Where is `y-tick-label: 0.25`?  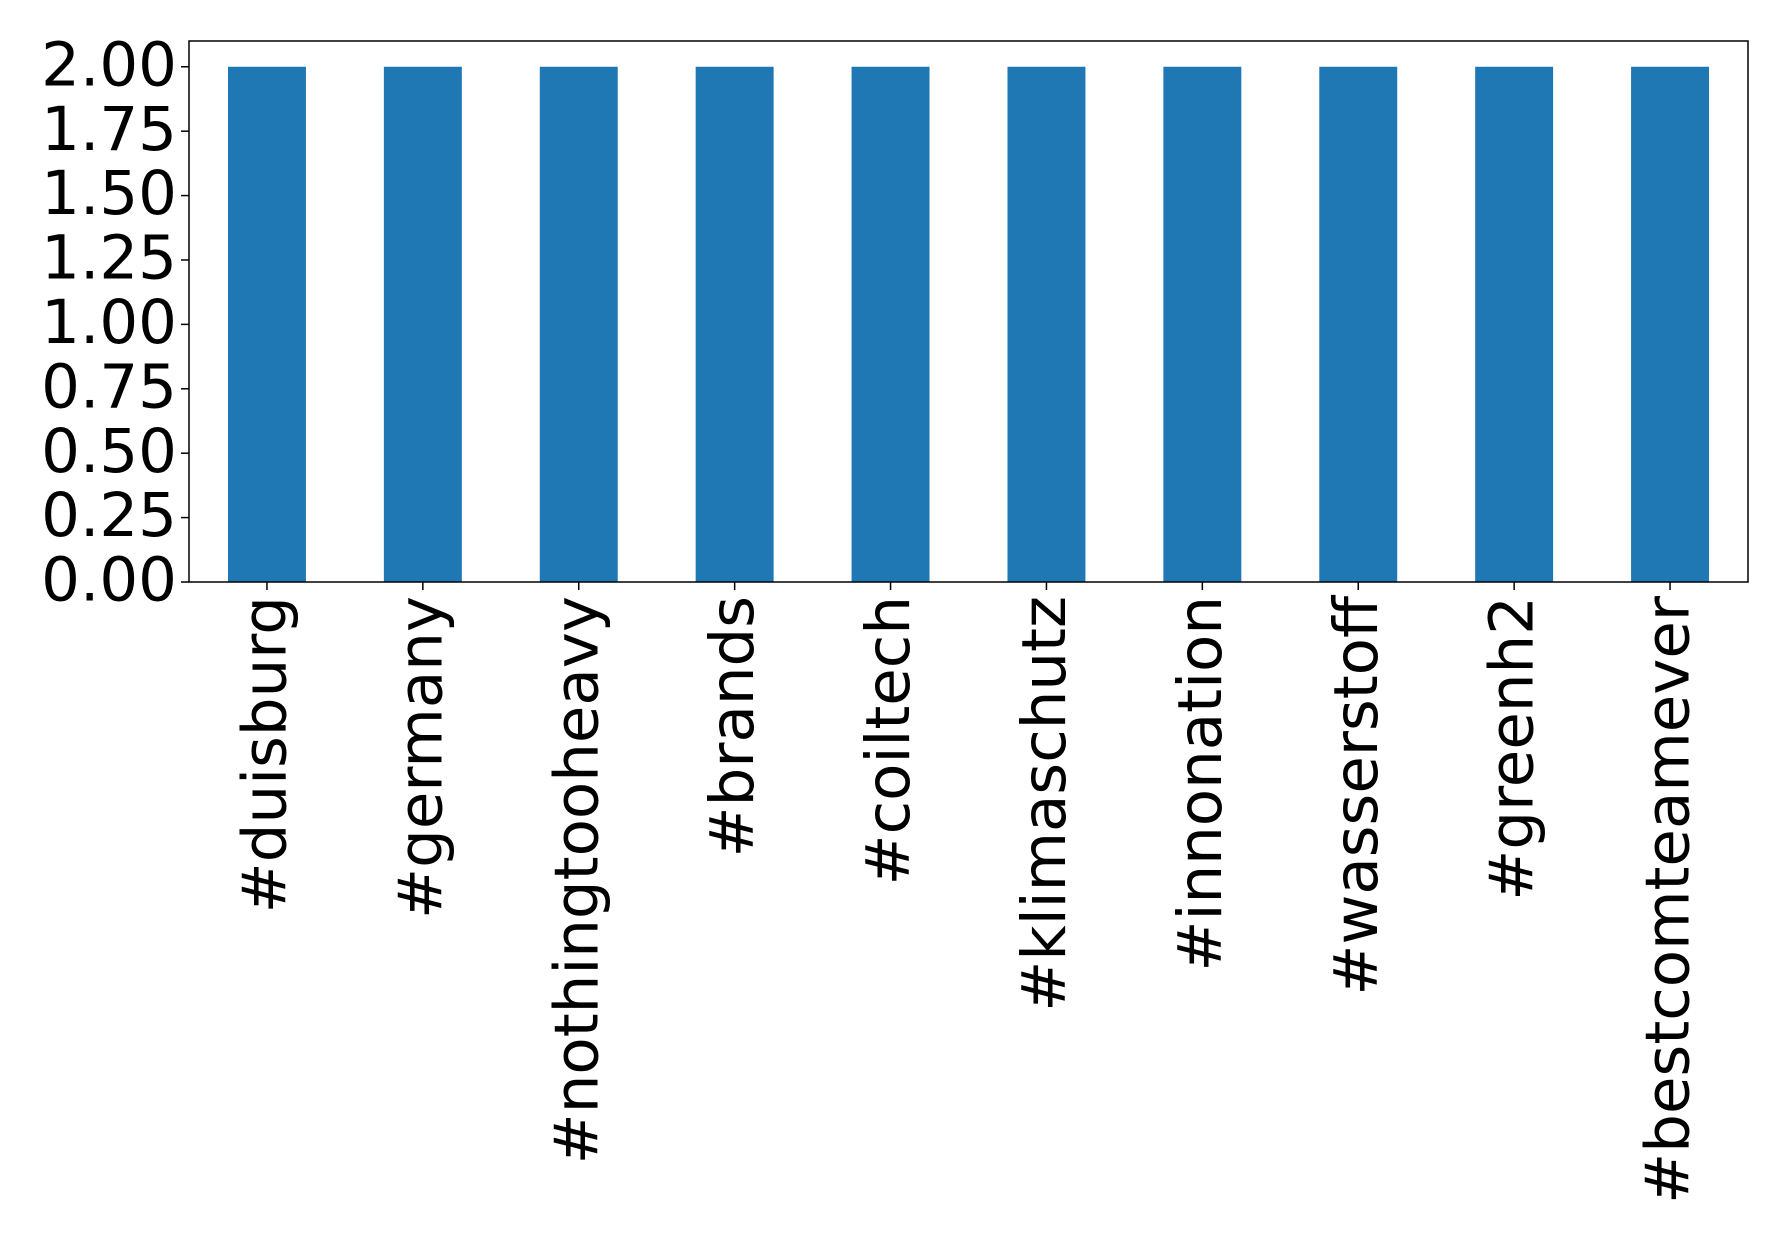
y-tick-label: 0.25 is located at coordinates (109, 515).